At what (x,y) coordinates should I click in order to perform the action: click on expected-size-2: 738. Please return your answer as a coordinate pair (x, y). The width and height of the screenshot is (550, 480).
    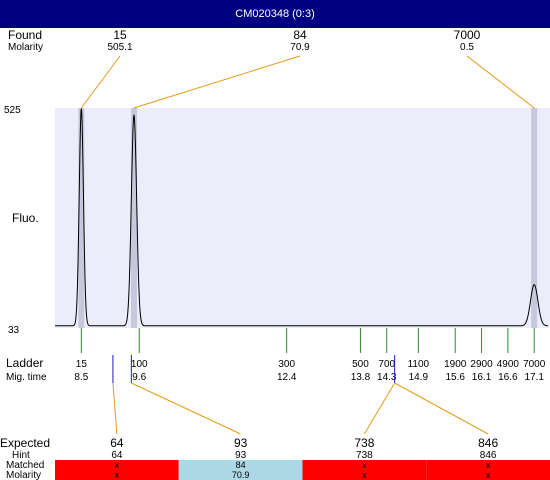
    Looking at the image, I should click on (364, 443).